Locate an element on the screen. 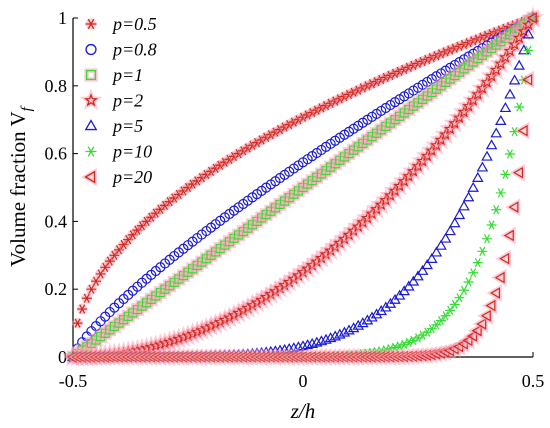 The height and width of the screenshot is (428, 550). legend-marker-glow is located at coordinates (91, 75).